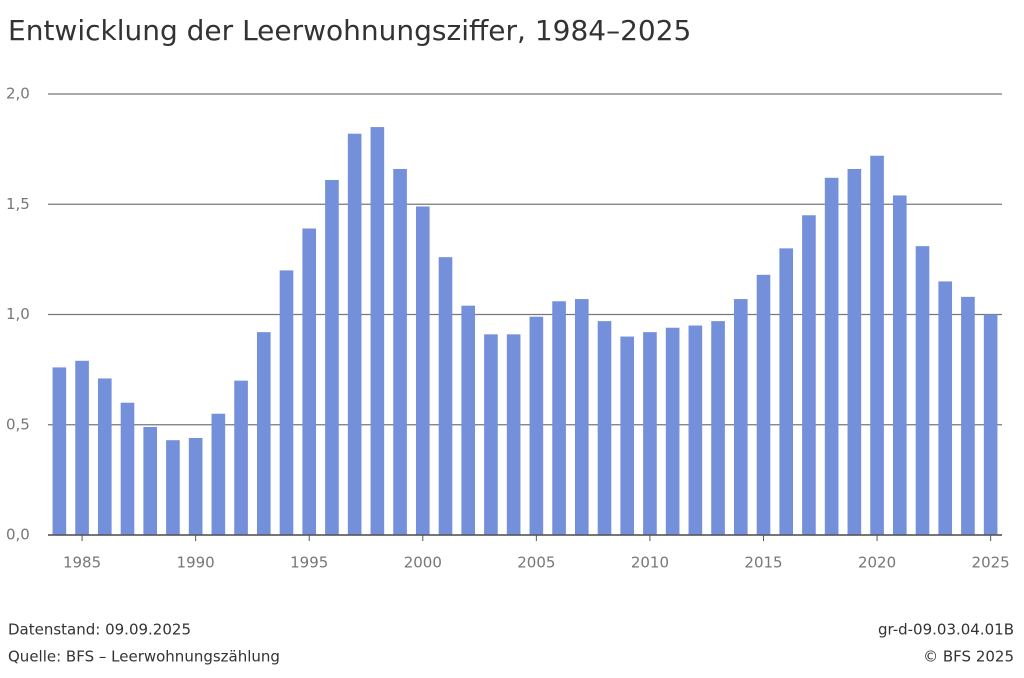  Describe the element at coordinates (18, 204) in the screenshot. I see `y-tick-label: 1,5` at that location.